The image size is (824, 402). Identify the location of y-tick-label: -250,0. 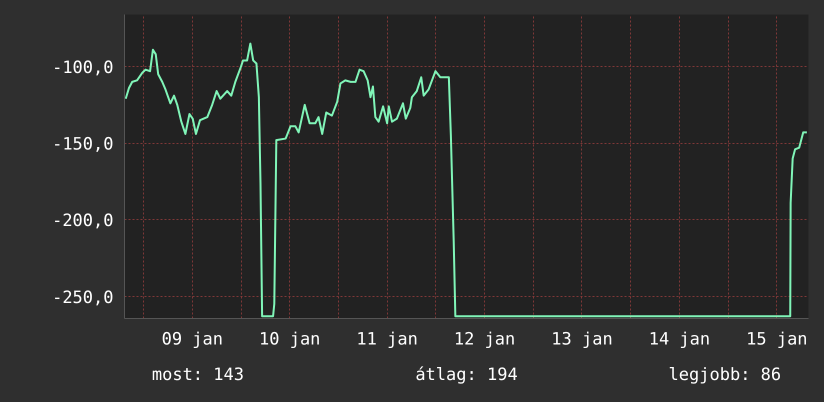
(83, 298).